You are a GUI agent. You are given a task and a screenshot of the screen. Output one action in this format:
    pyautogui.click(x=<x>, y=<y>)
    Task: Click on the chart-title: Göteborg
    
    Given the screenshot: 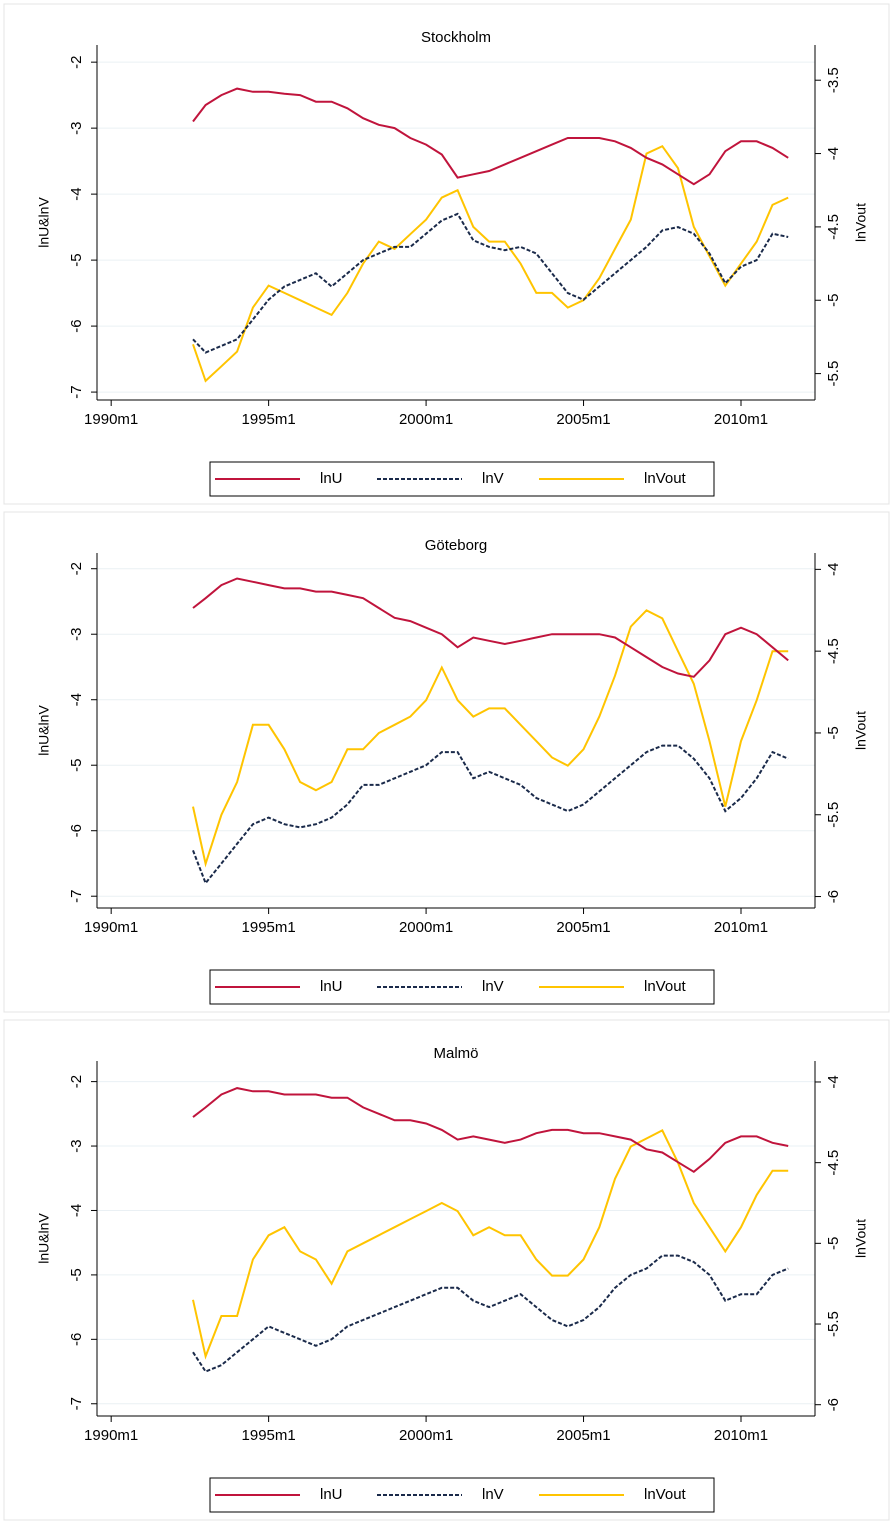 What is the action you would take?
    pyautogui.click(x=456, y=545)
    